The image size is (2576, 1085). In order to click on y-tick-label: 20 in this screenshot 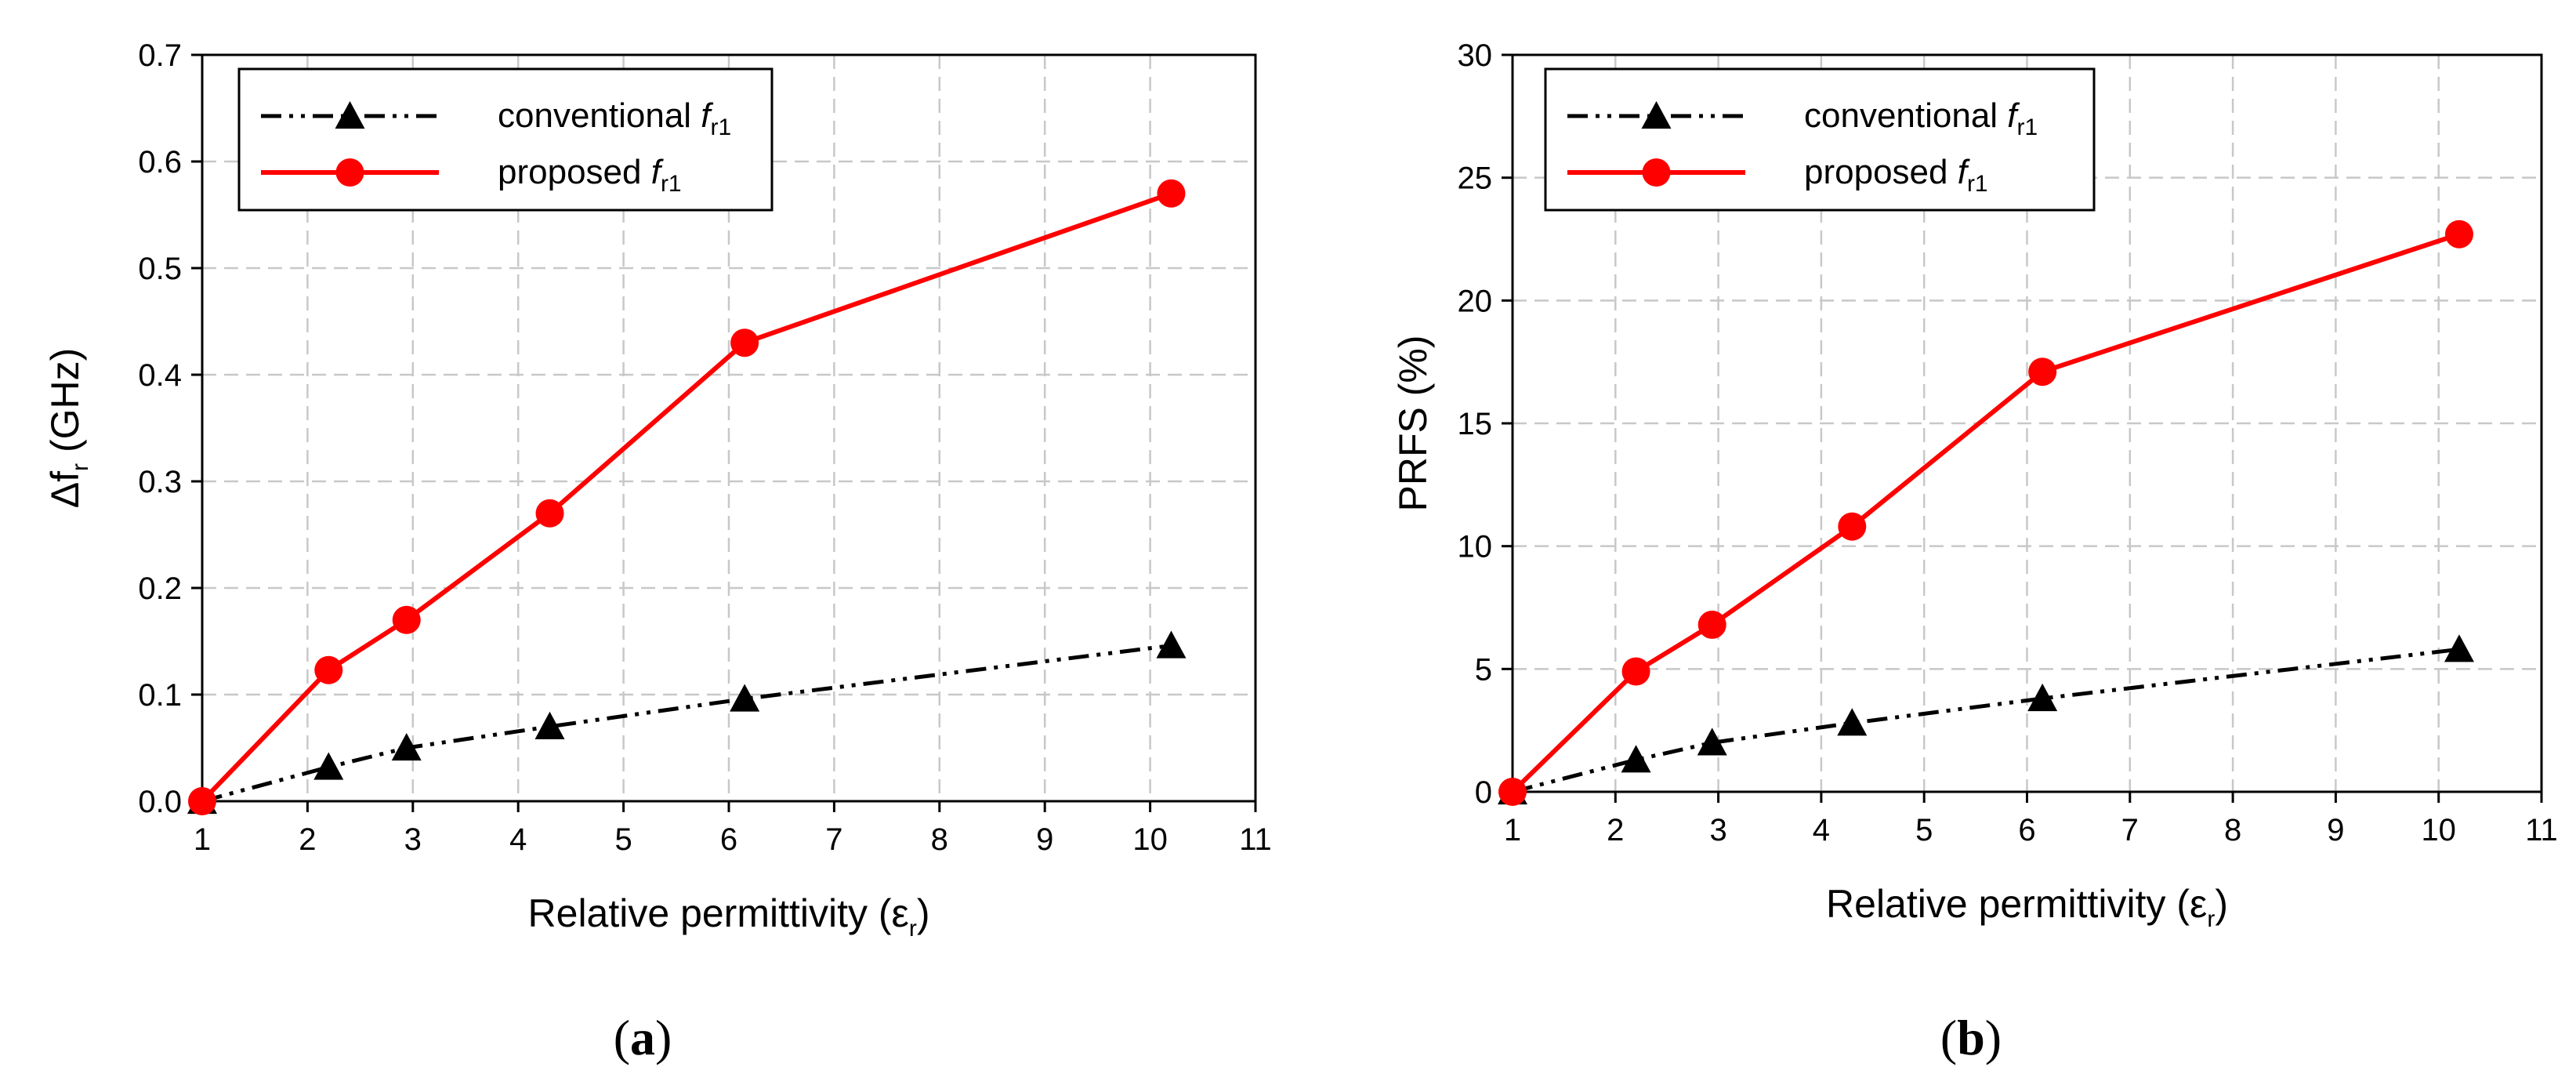, I will do `click(1475, 301)`.